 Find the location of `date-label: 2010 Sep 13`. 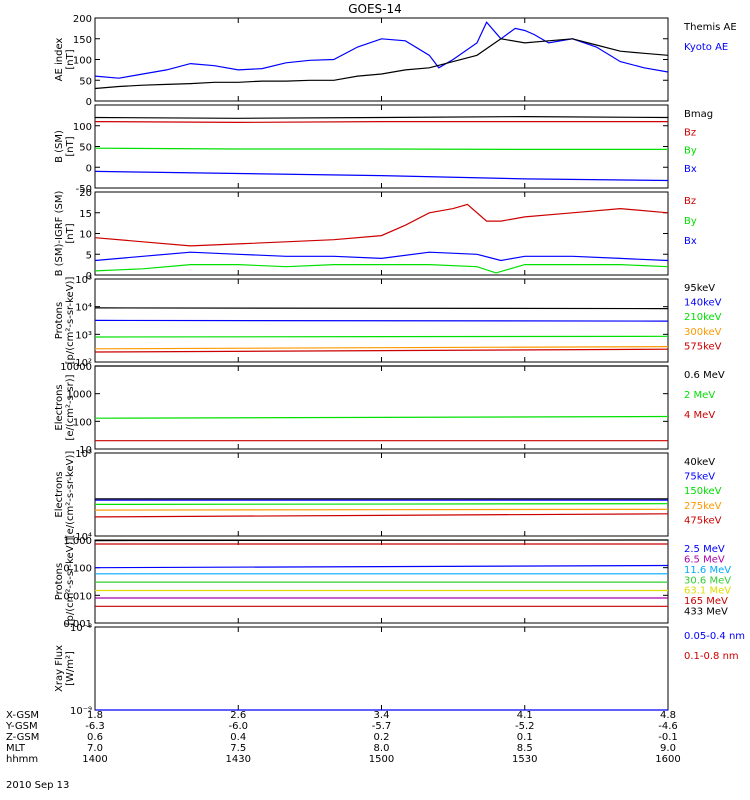

date-label: 2010 Sep 13 is located at coordinates (37, 785).